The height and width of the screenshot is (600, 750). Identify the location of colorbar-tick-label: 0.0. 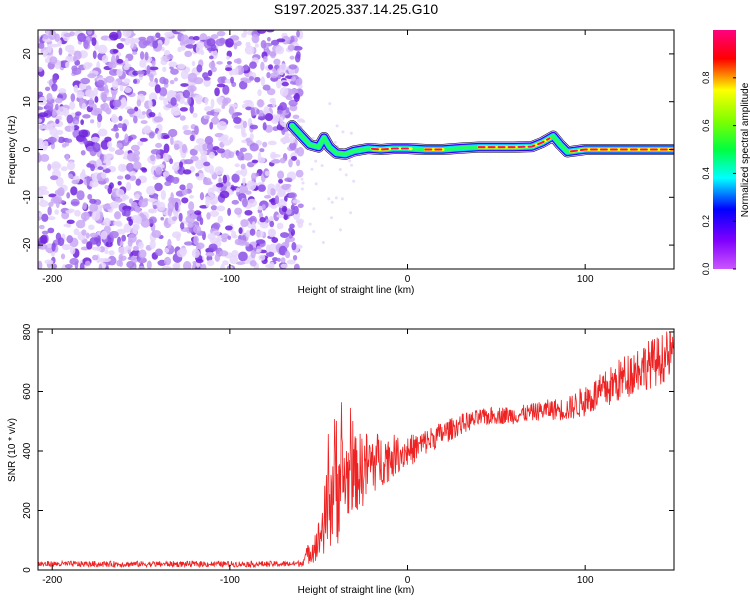
(706, 269).